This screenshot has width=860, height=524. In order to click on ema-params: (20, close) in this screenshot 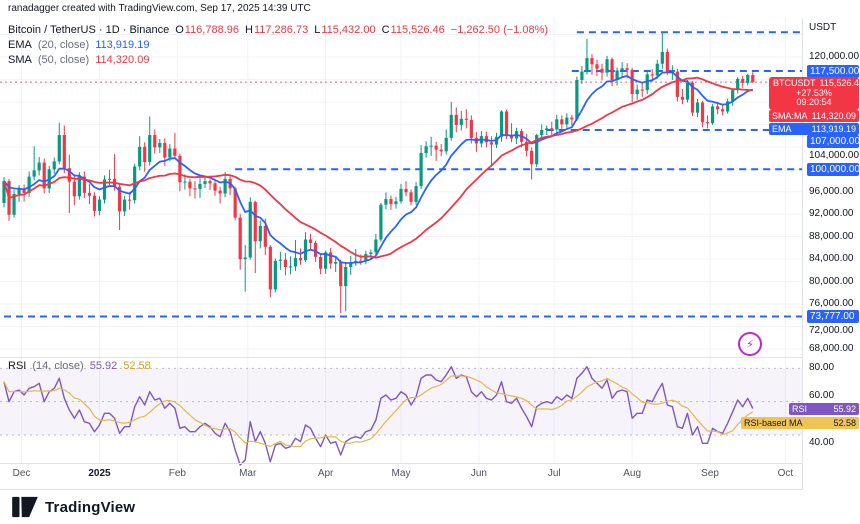, I will do `click(63, 44)`.